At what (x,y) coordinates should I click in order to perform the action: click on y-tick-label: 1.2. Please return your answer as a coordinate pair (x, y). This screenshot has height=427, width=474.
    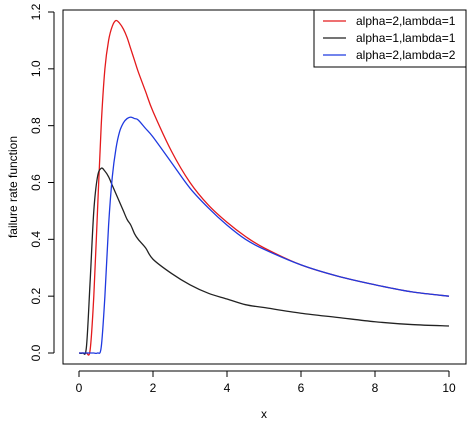
    Looking at the image, I should click on (36, 11).